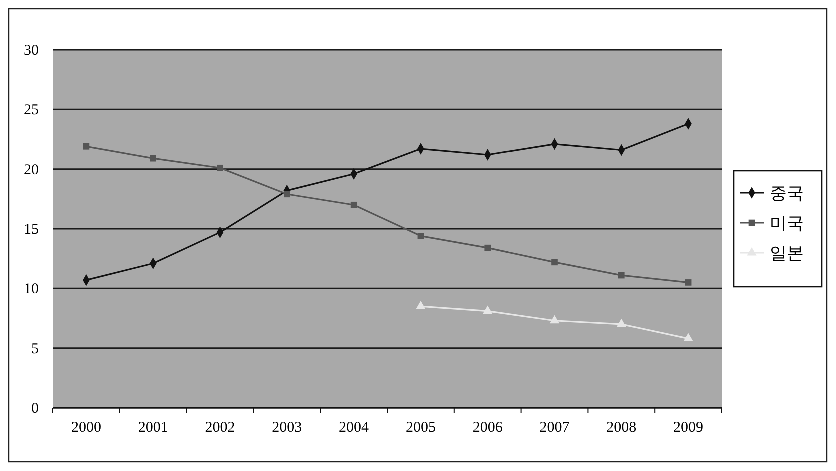  I want to click on y-tick-label: 0, so click(35, 409).